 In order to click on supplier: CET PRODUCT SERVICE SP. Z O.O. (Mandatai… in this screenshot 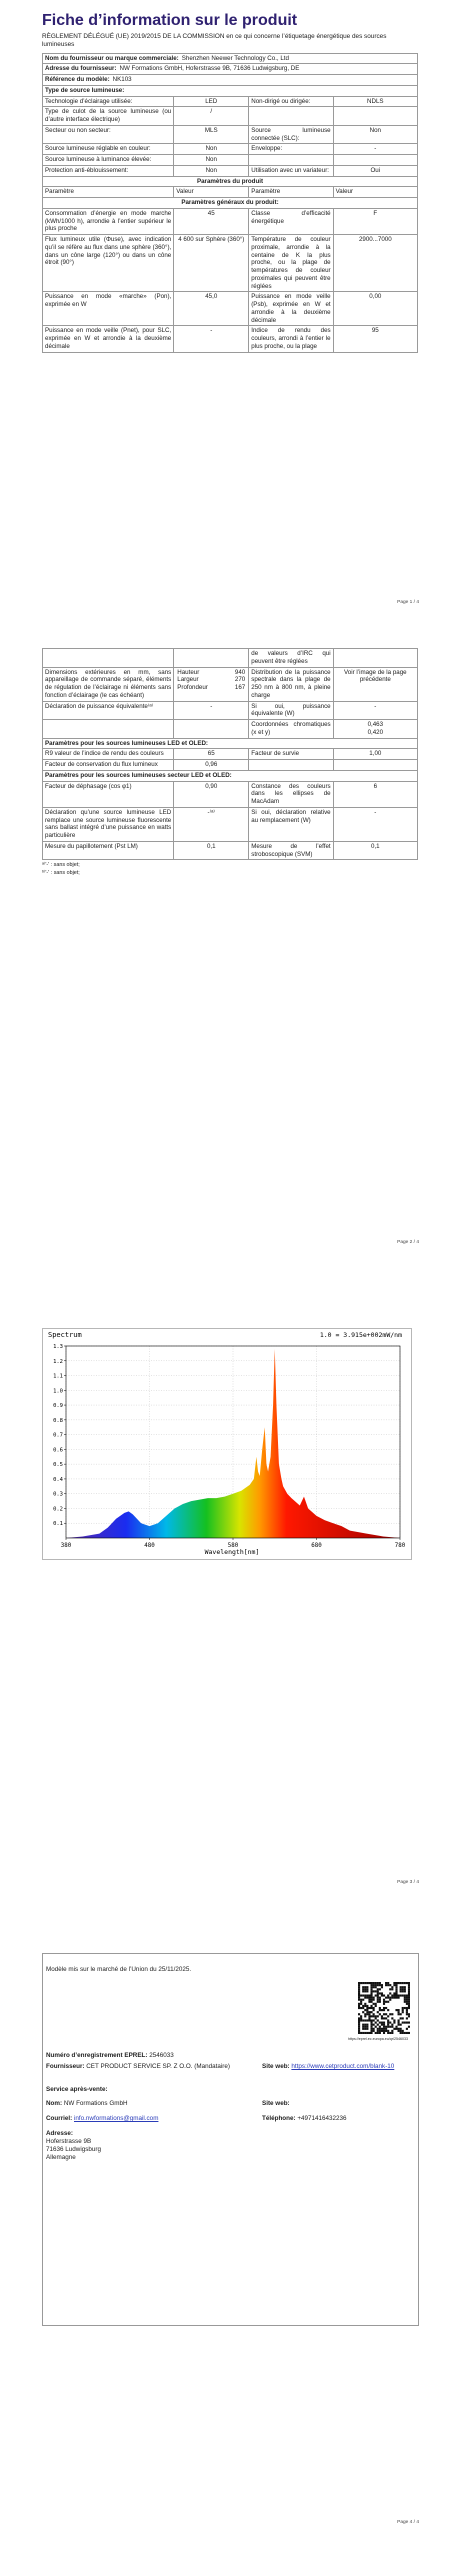, I will do `click(158, 2066)`.